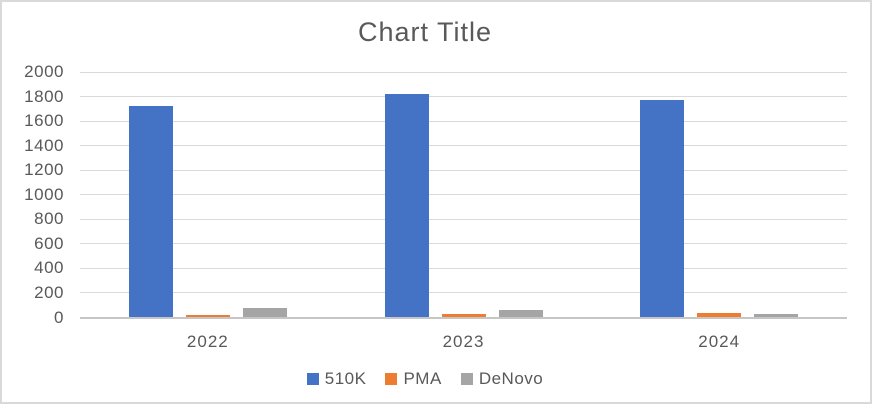  I want to click on x-axis-line, so click(463, 317).